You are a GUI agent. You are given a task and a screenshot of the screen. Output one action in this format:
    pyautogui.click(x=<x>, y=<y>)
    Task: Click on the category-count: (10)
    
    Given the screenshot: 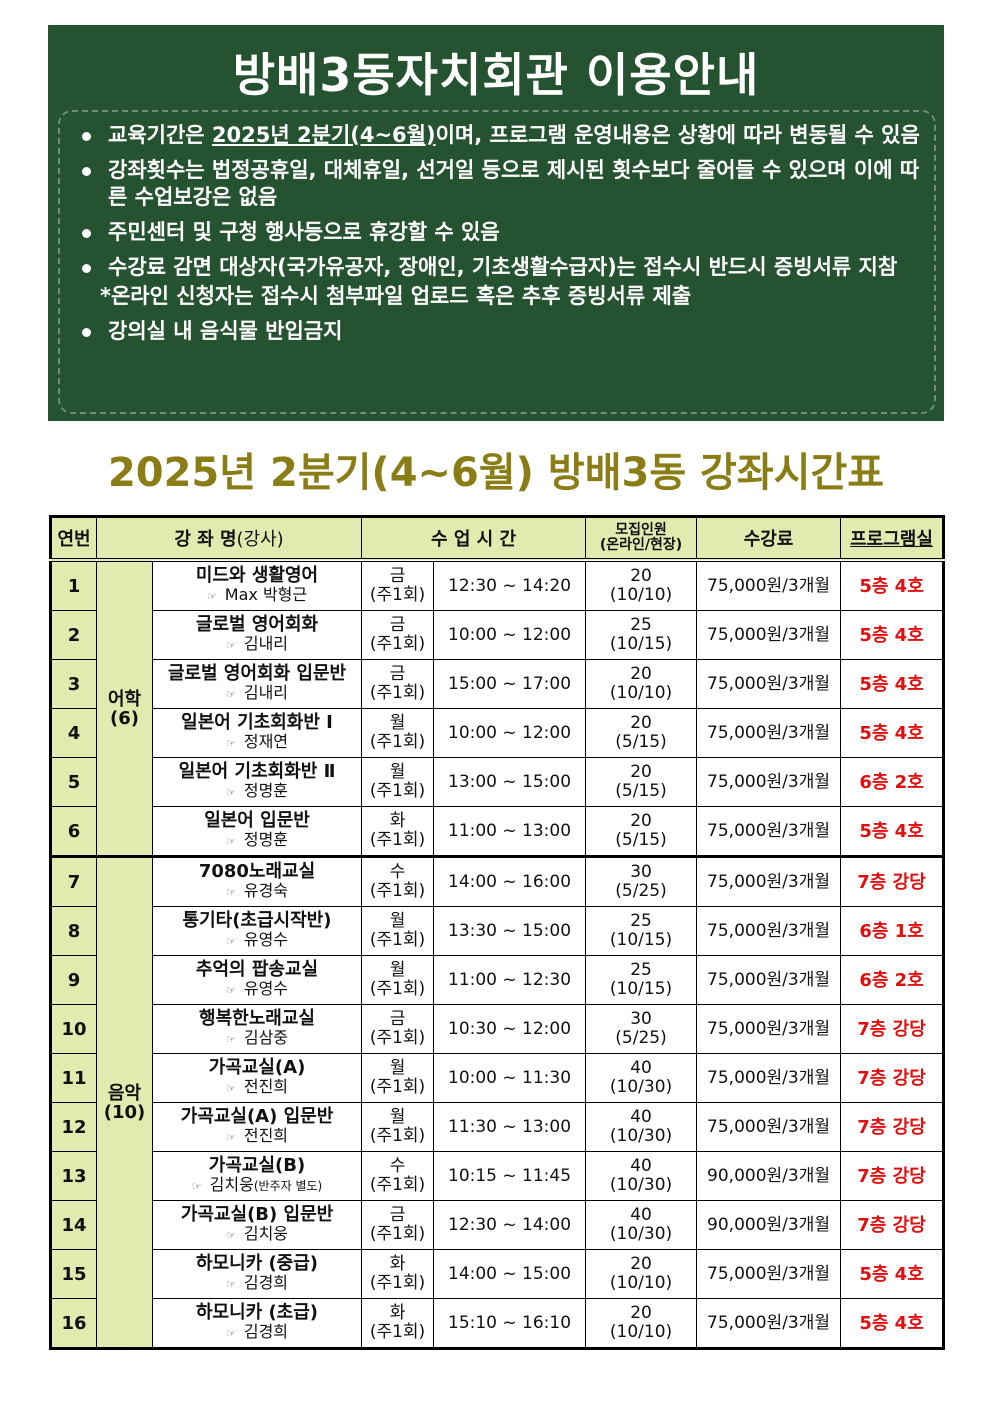 What is the action you would take?
    pyautogui.click(x=124, y=1112)
    